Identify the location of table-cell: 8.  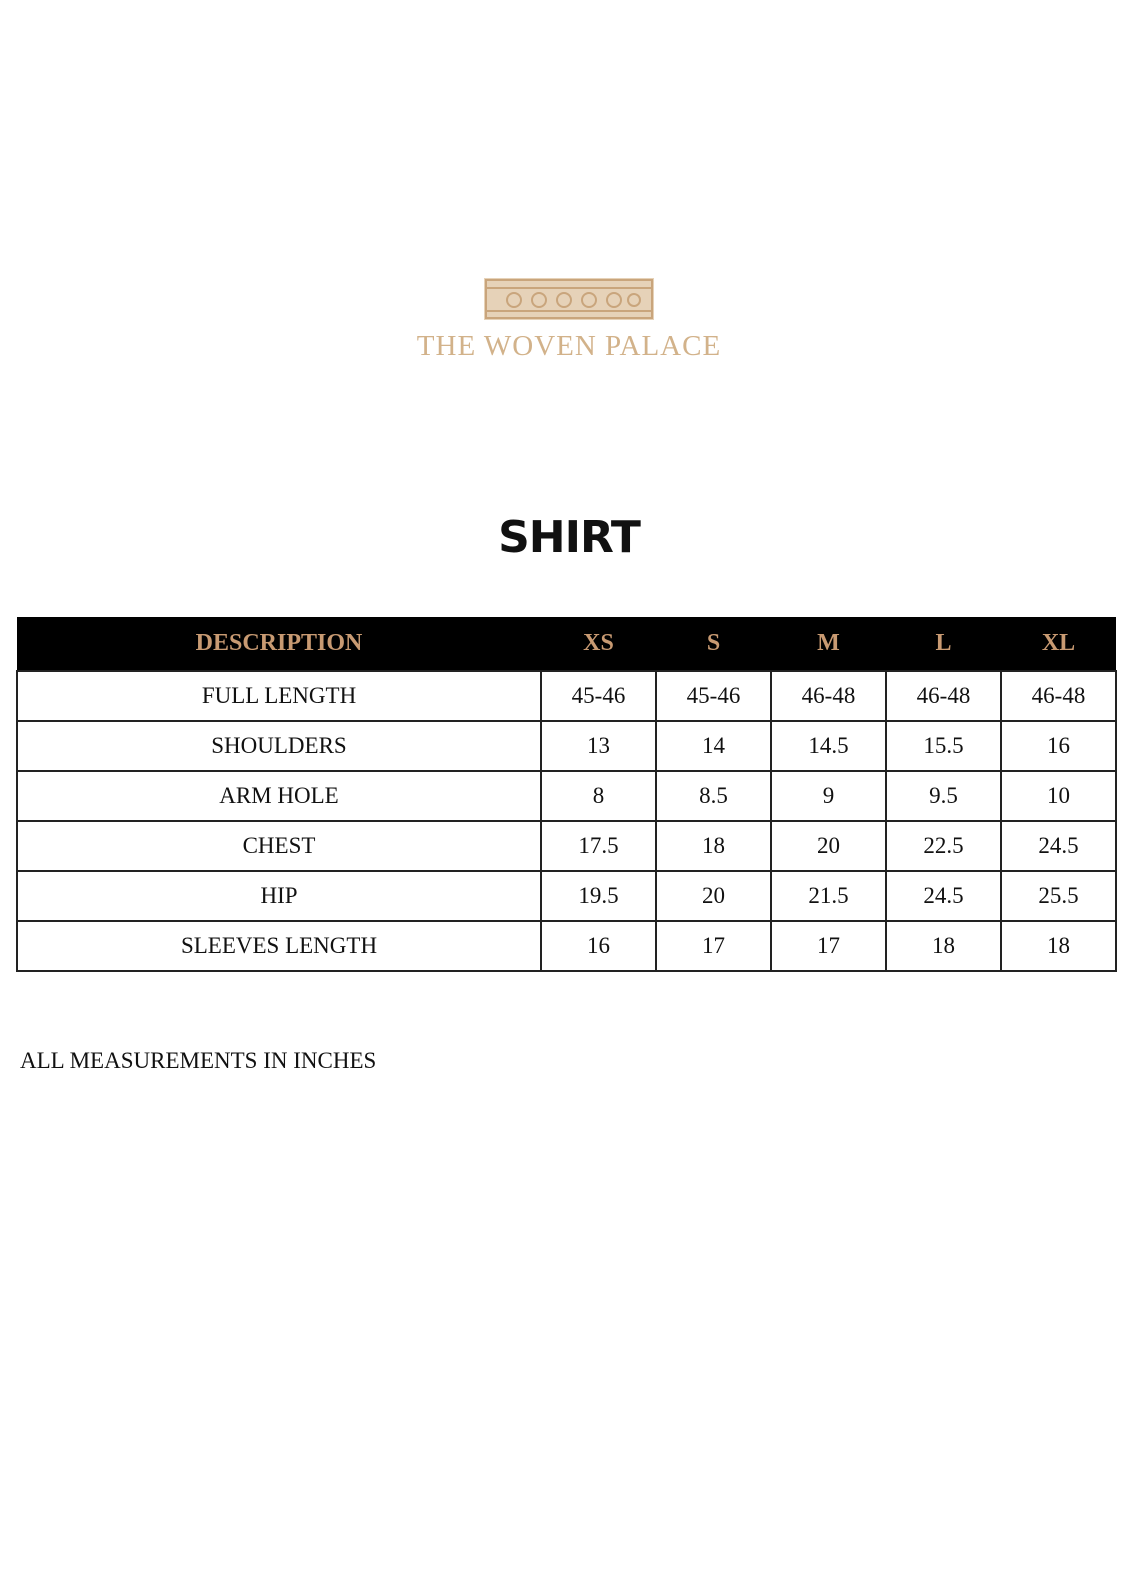
(598, 796).